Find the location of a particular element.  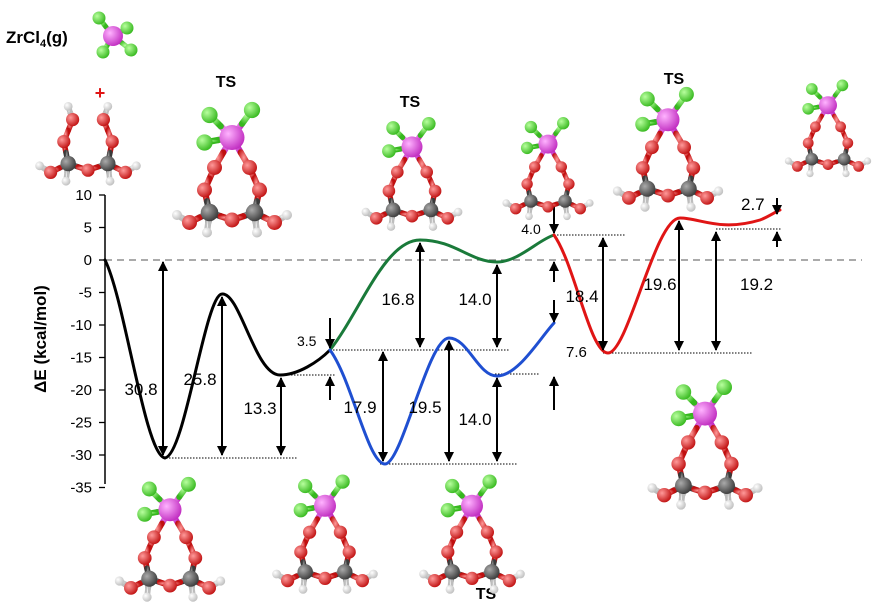

energy-label: 14.0 is located at coordinates (474, 419).